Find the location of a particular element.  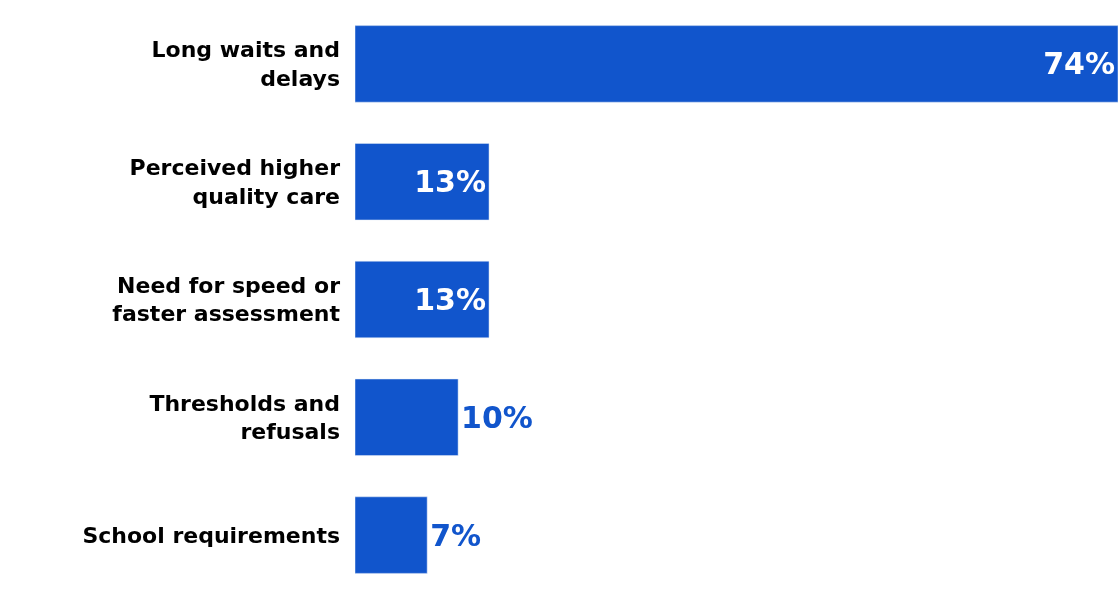

y-tick-label: Need for speed or faster assessment is located at coordinates (226, 299).